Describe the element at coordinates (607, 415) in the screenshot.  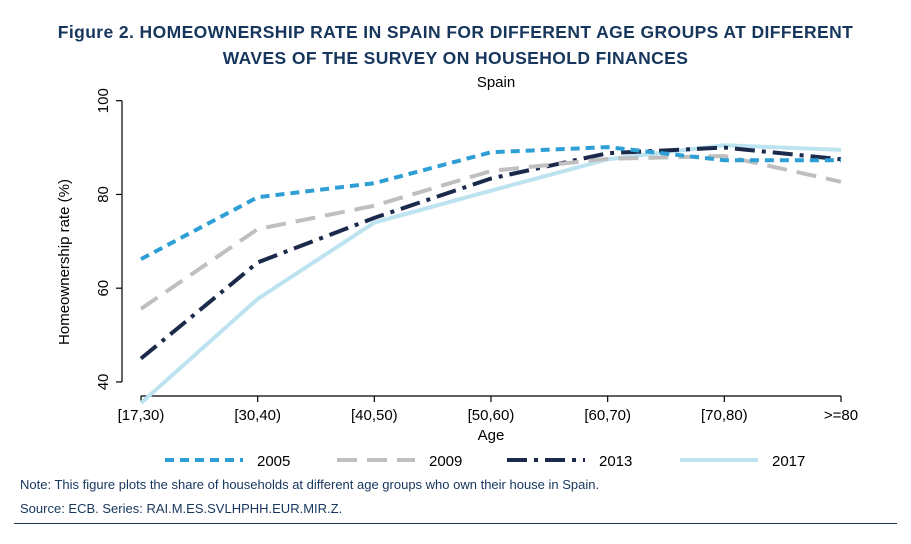
I see `x-tick-label: [60,70)` at that location.